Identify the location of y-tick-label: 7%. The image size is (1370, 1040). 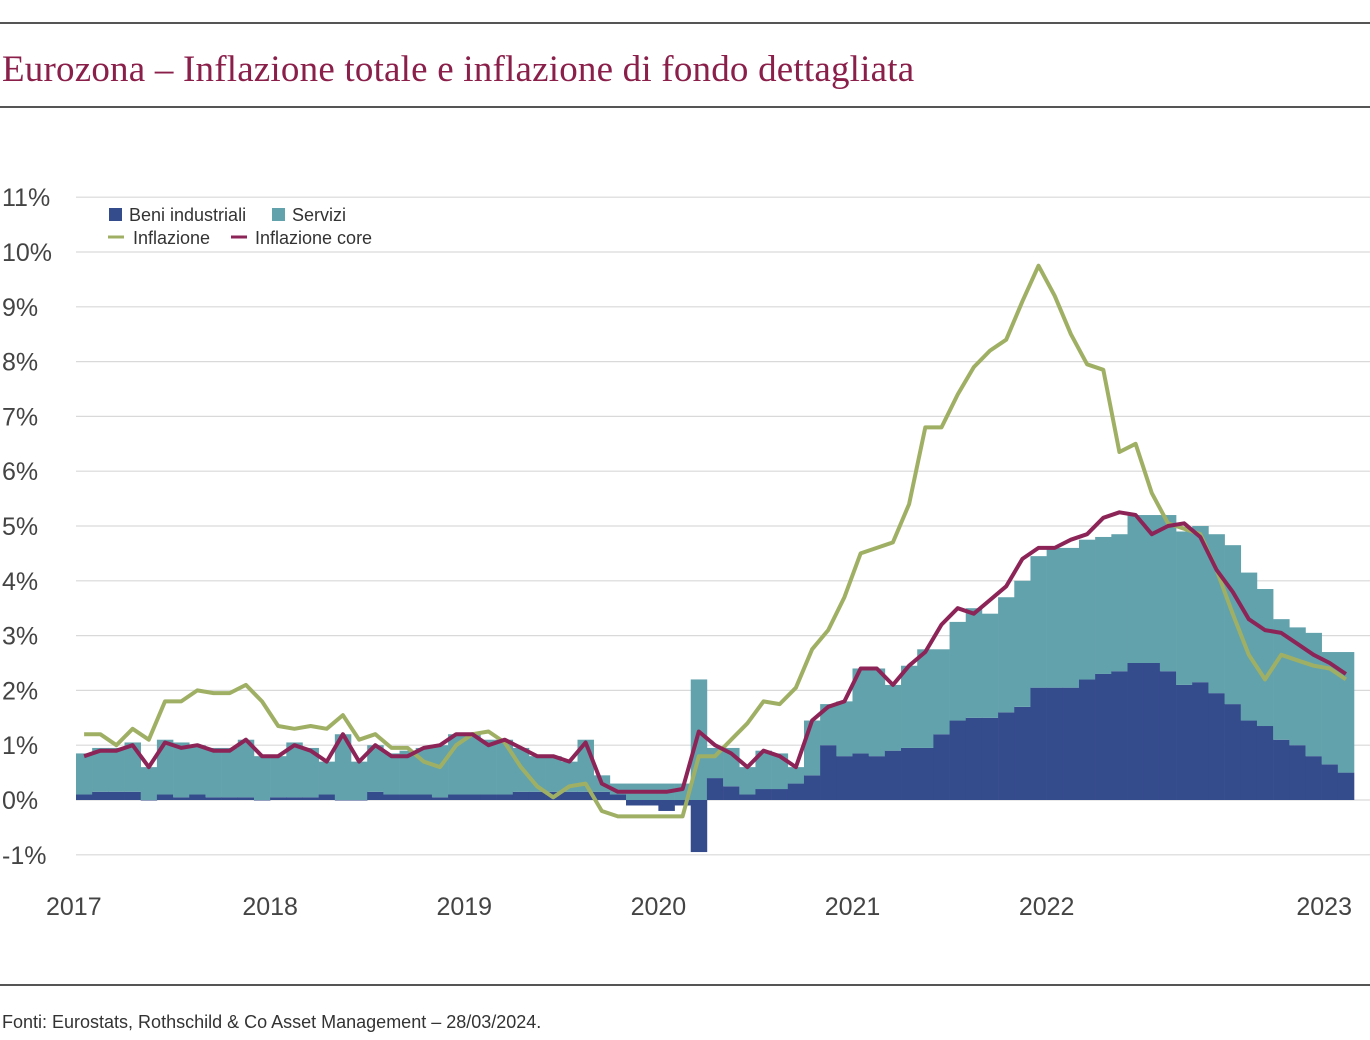
(20, 417).